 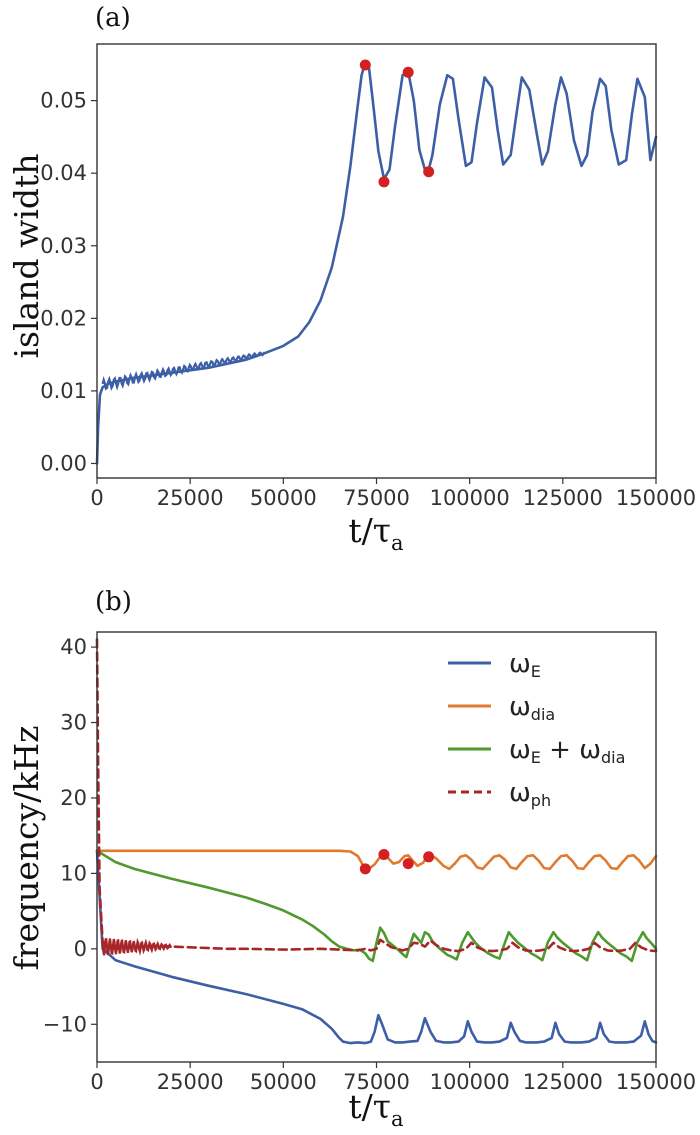 What do you see at coordinates (656, 1082) in the screenshot?
I see `panel-b-x-tick-label: 150000` at bounding box center [656, 1082].